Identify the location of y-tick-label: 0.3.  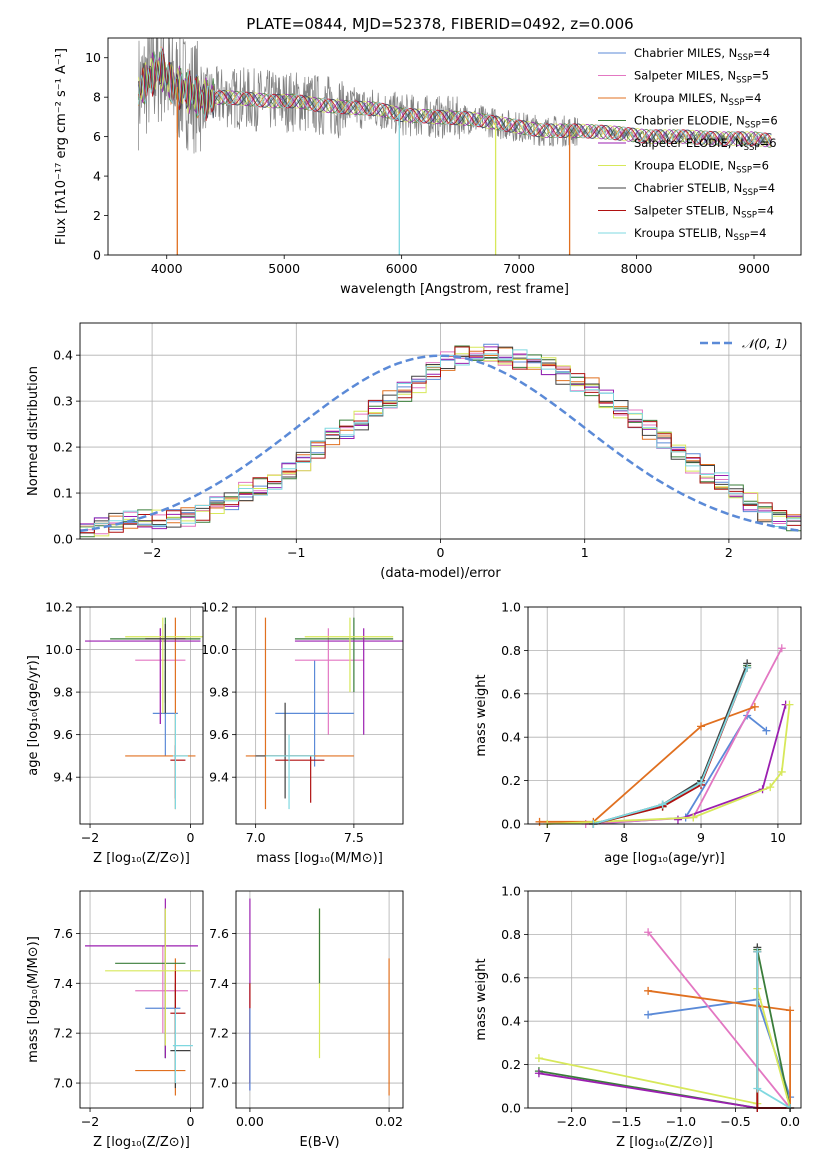
(63, 401).